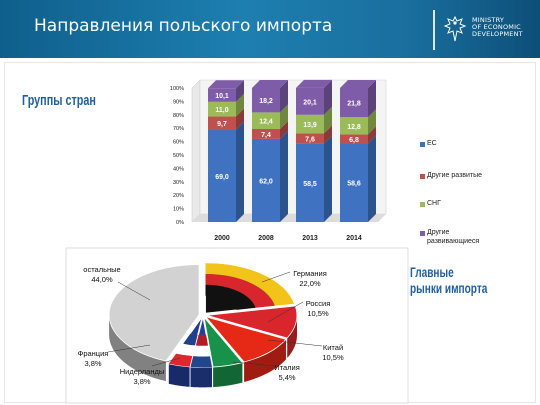 This screenshot has width=540, height=405. I want to click on pie-category-label: Германия, so click(310, 273).